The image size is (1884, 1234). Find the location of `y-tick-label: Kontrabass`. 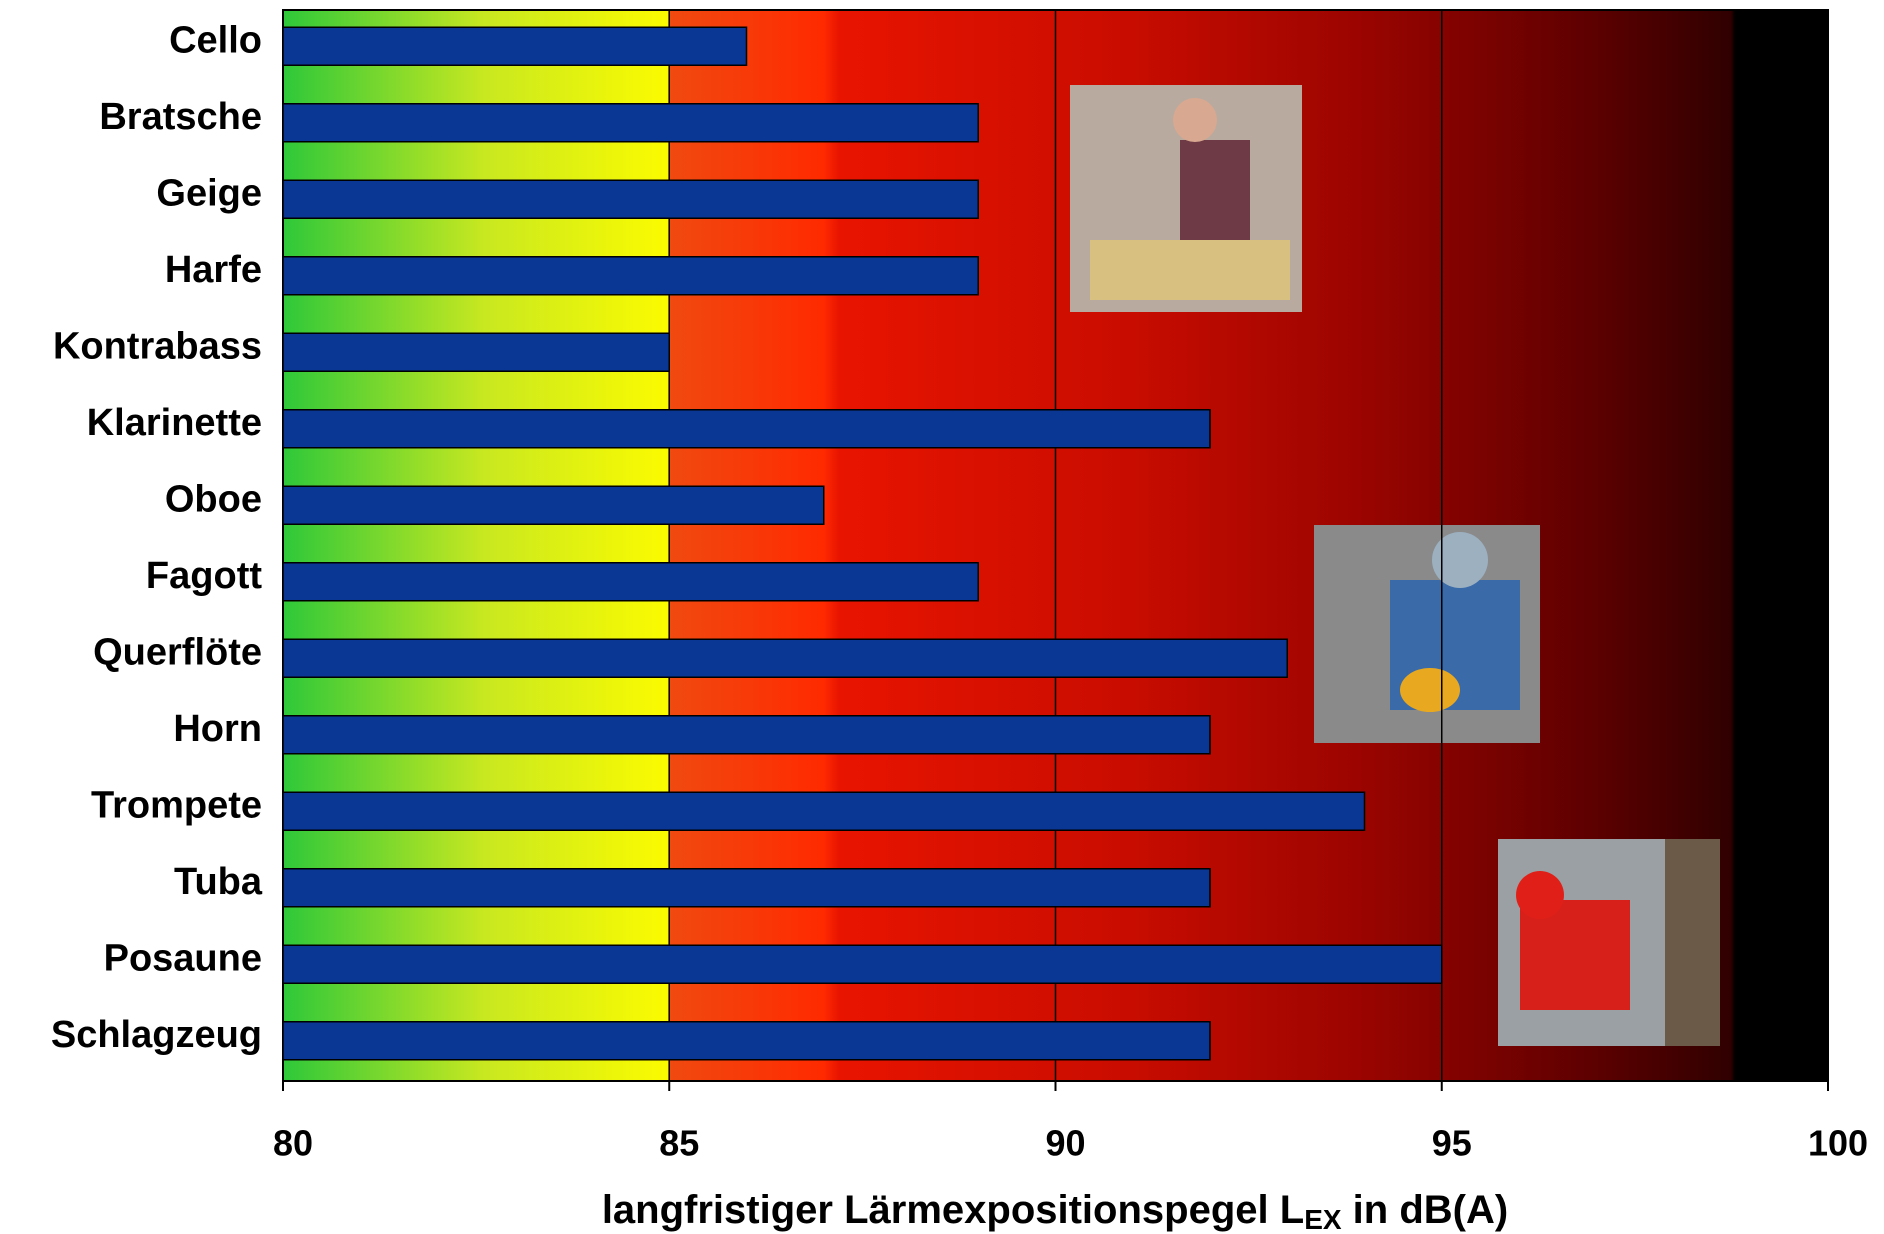

y-tick-label: Kontrabass is located at coordinates (157, 346).